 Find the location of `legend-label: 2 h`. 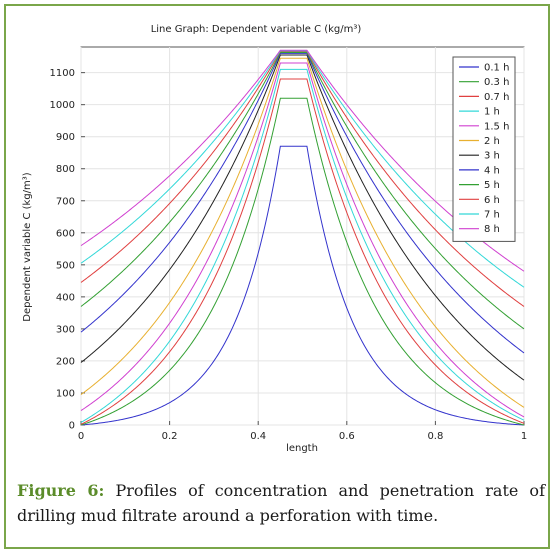

legend-label: 2 h is located at coordinates (492, 141).